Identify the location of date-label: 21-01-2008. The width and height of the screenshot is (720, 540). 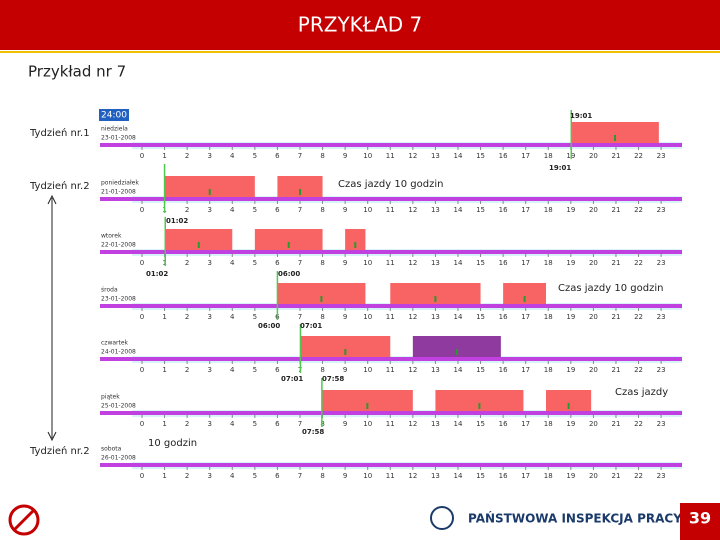
(118, 192).